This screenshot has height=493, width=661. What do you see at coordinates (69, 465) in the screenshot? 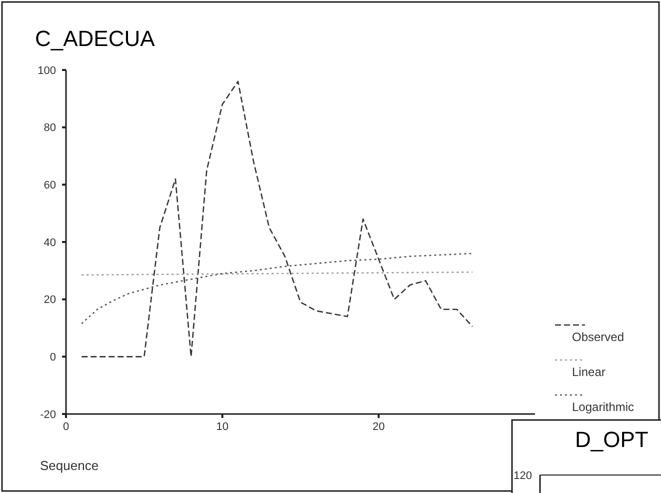
I see `x-axis-title: Sequence` at bounding box center [69, 465].